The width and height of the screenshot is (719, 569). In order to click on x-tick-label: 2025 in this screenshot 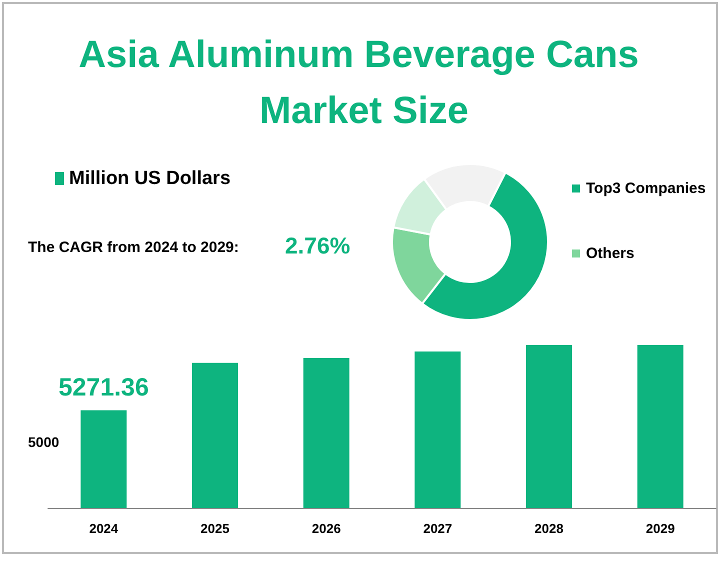, I will do `click(215, 528)`.